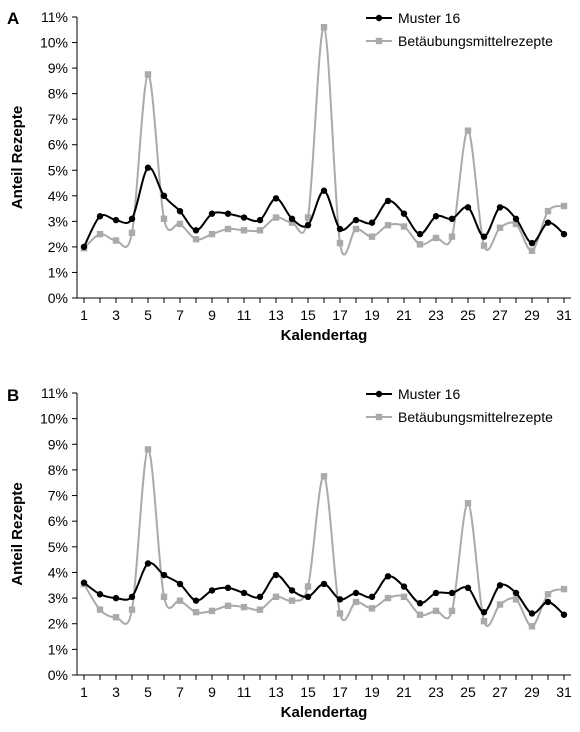 The height and width of the screenshot is (732, 580). What do you see at coordinates (58, 221) in the screenshot?
I see `y-tick-label: 3%` at bounding box center [58, 221].